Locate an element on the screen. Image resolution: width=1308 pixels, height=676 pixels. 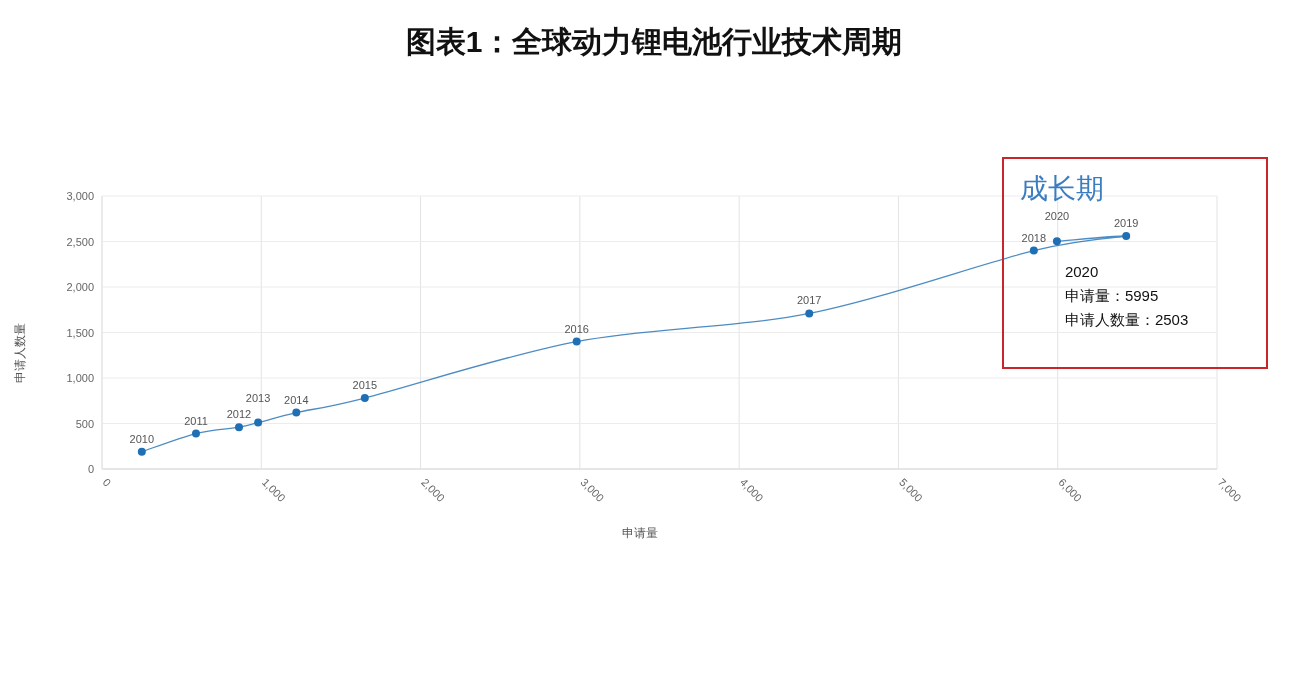
point-label: 2014 is located at coordinates (296, 399).